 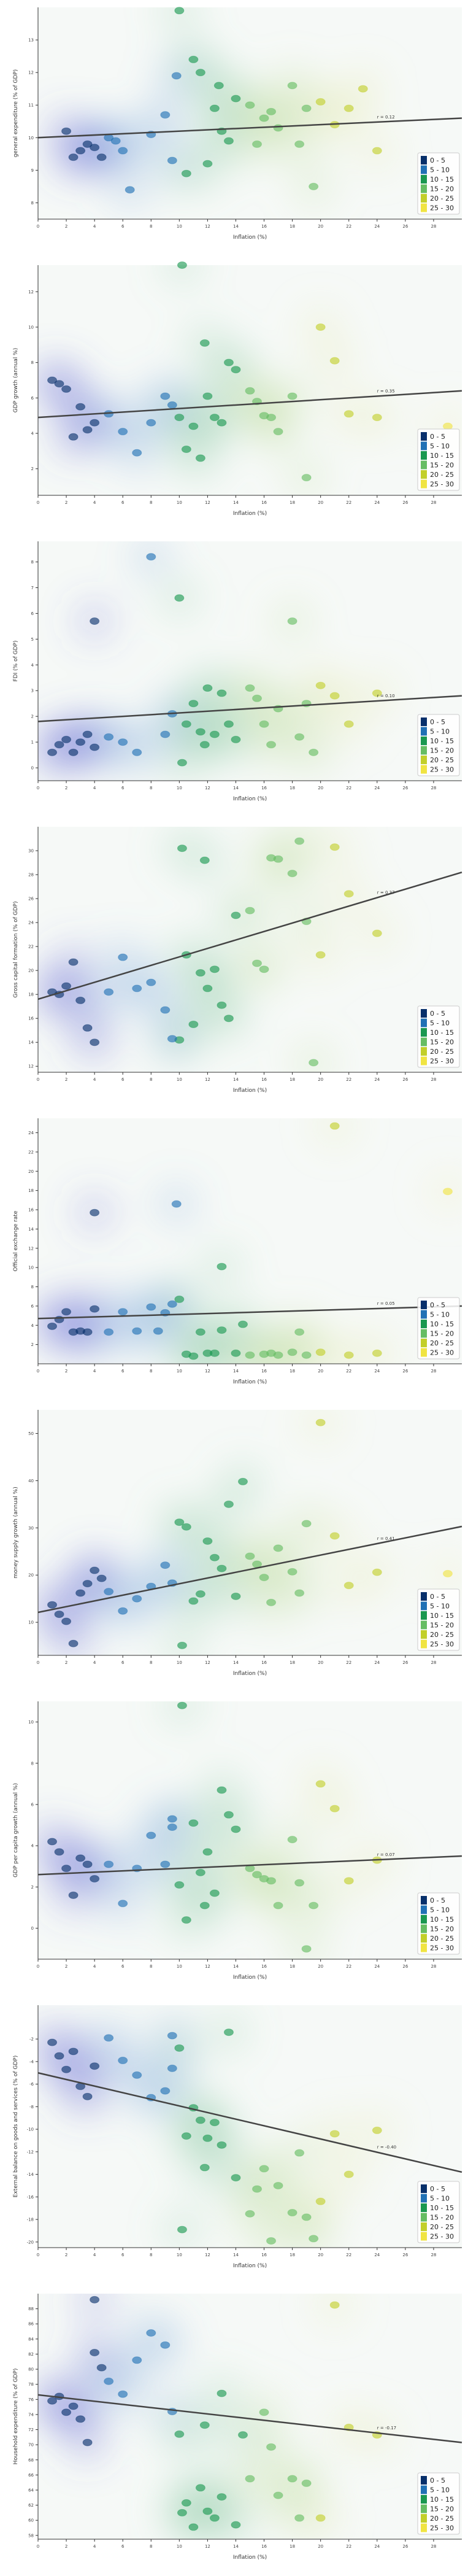 I want to click on legend-box, so click(x=438, y=1328).